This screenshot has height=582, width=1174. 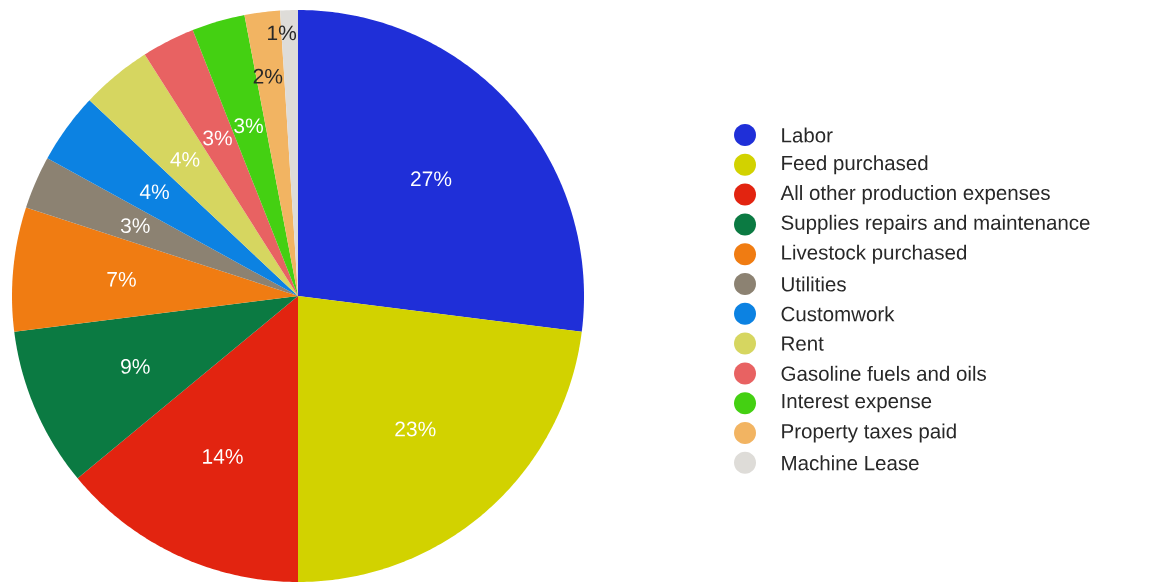 I want to click on legend-label: Utilities, so click(x=814, y=284).